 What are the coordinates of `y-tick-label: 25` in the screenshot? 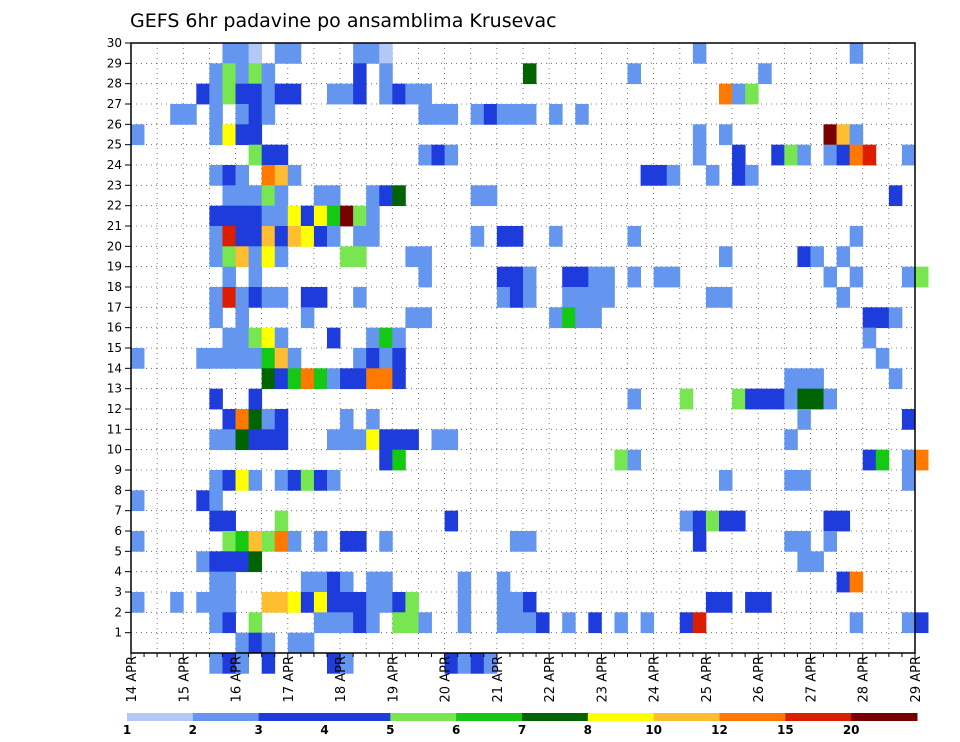 It's located at (114, 145).